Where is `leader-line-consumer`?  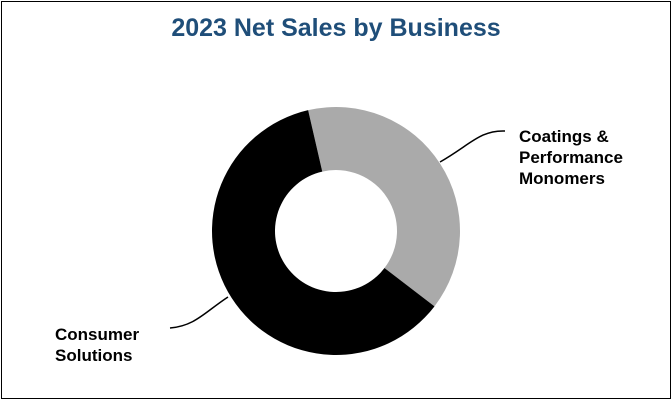 leader-line-consumer is located at coordinates (199, 312).